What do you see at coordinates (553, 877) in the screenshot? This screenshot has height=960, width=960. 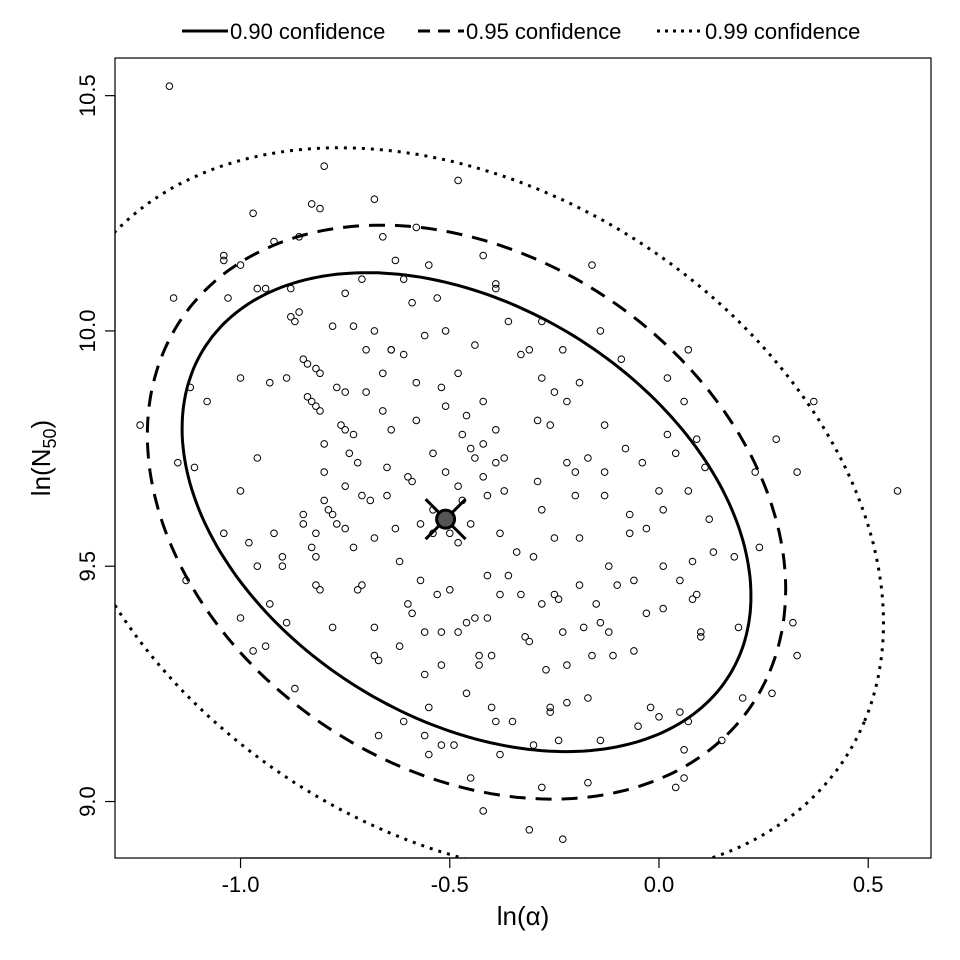 I see `x-axis: -1.0 -0.5 0.0 0.5` at bounding box center [553, 877].